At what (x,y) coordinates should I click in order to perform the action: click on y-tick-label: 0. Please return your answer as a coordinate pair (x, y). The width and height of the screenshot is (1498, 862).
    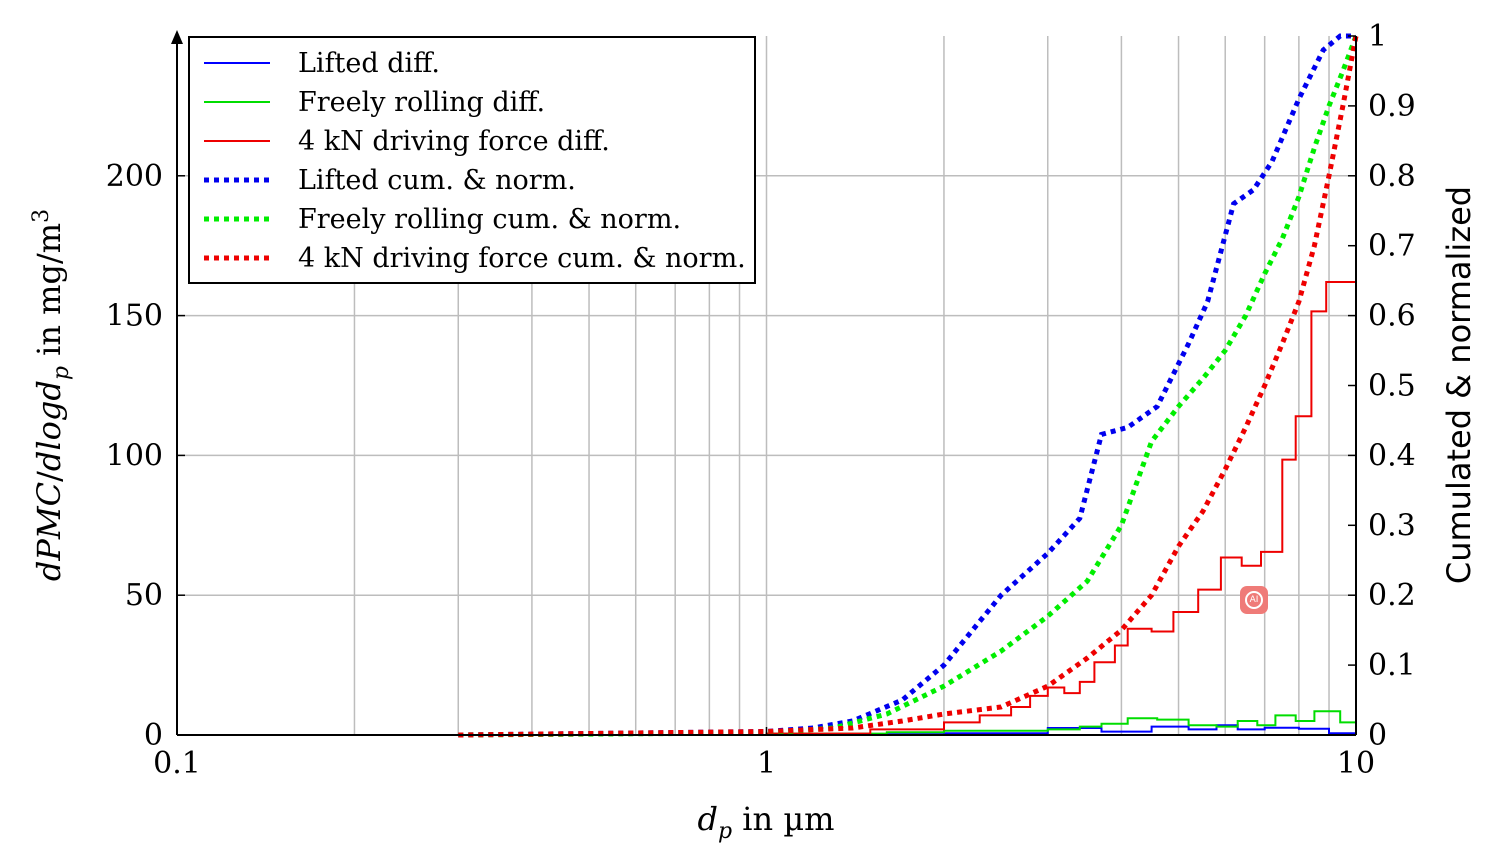
    Looking at the image, I should click on (153, 735).